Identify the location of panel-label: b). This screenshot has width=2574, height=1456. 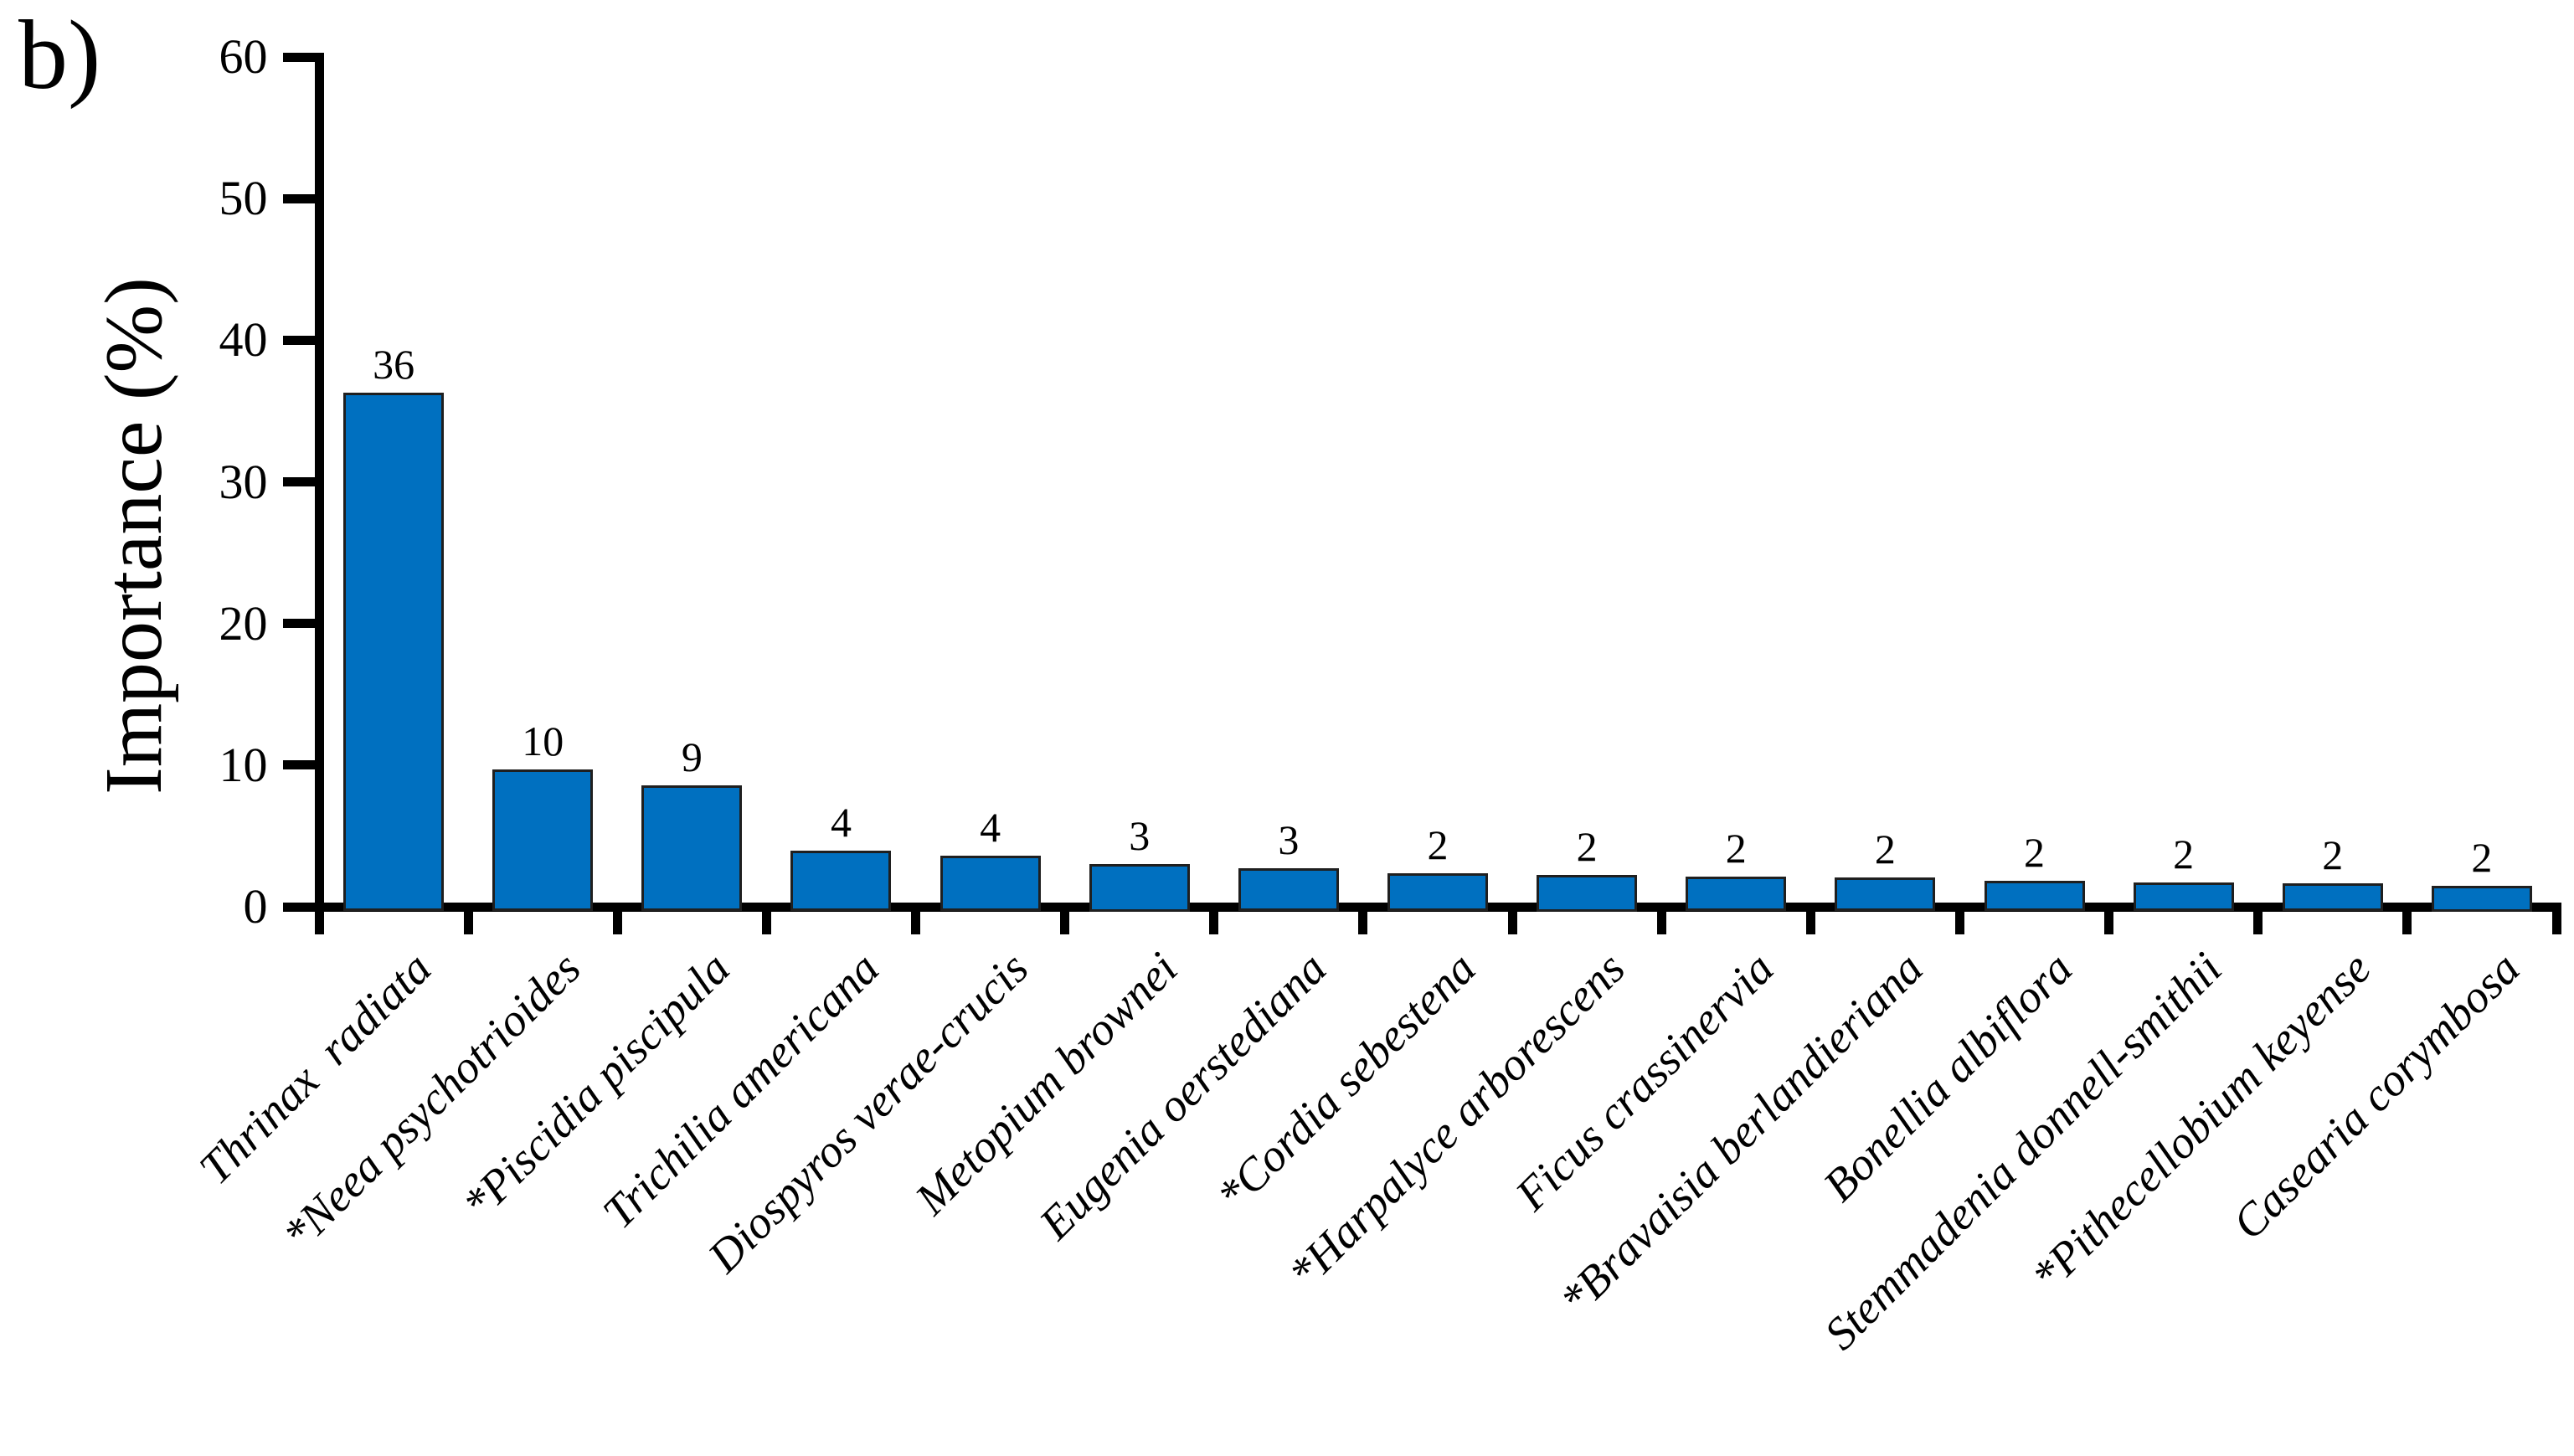
(59, 55).